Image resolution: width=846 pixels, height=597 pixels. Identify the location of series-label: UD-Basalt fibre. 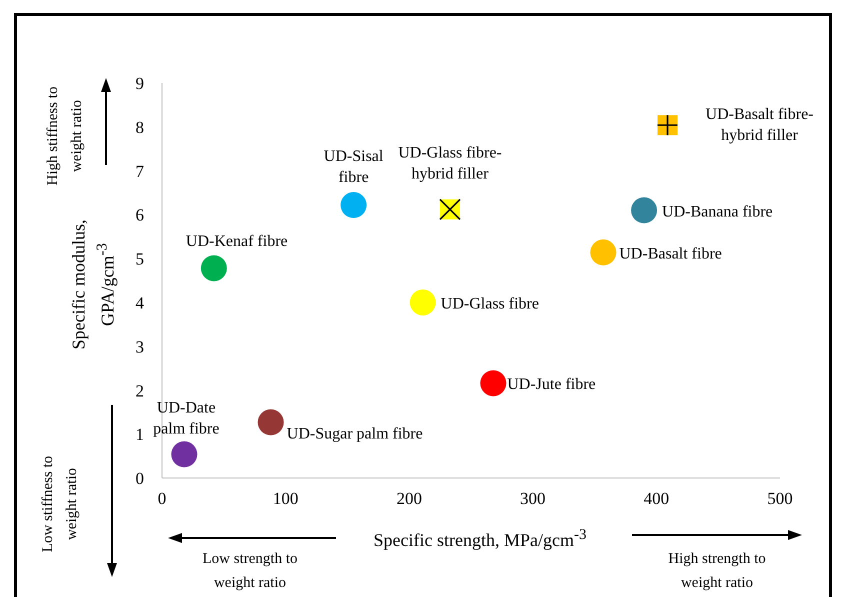
(670, 253).